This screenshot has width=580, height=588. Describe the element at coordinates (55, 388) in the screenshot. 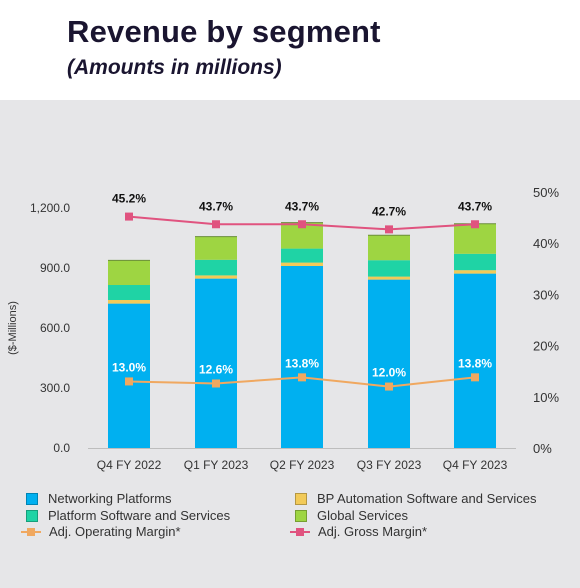

I see `y-tick-label: 300.0` at that location.